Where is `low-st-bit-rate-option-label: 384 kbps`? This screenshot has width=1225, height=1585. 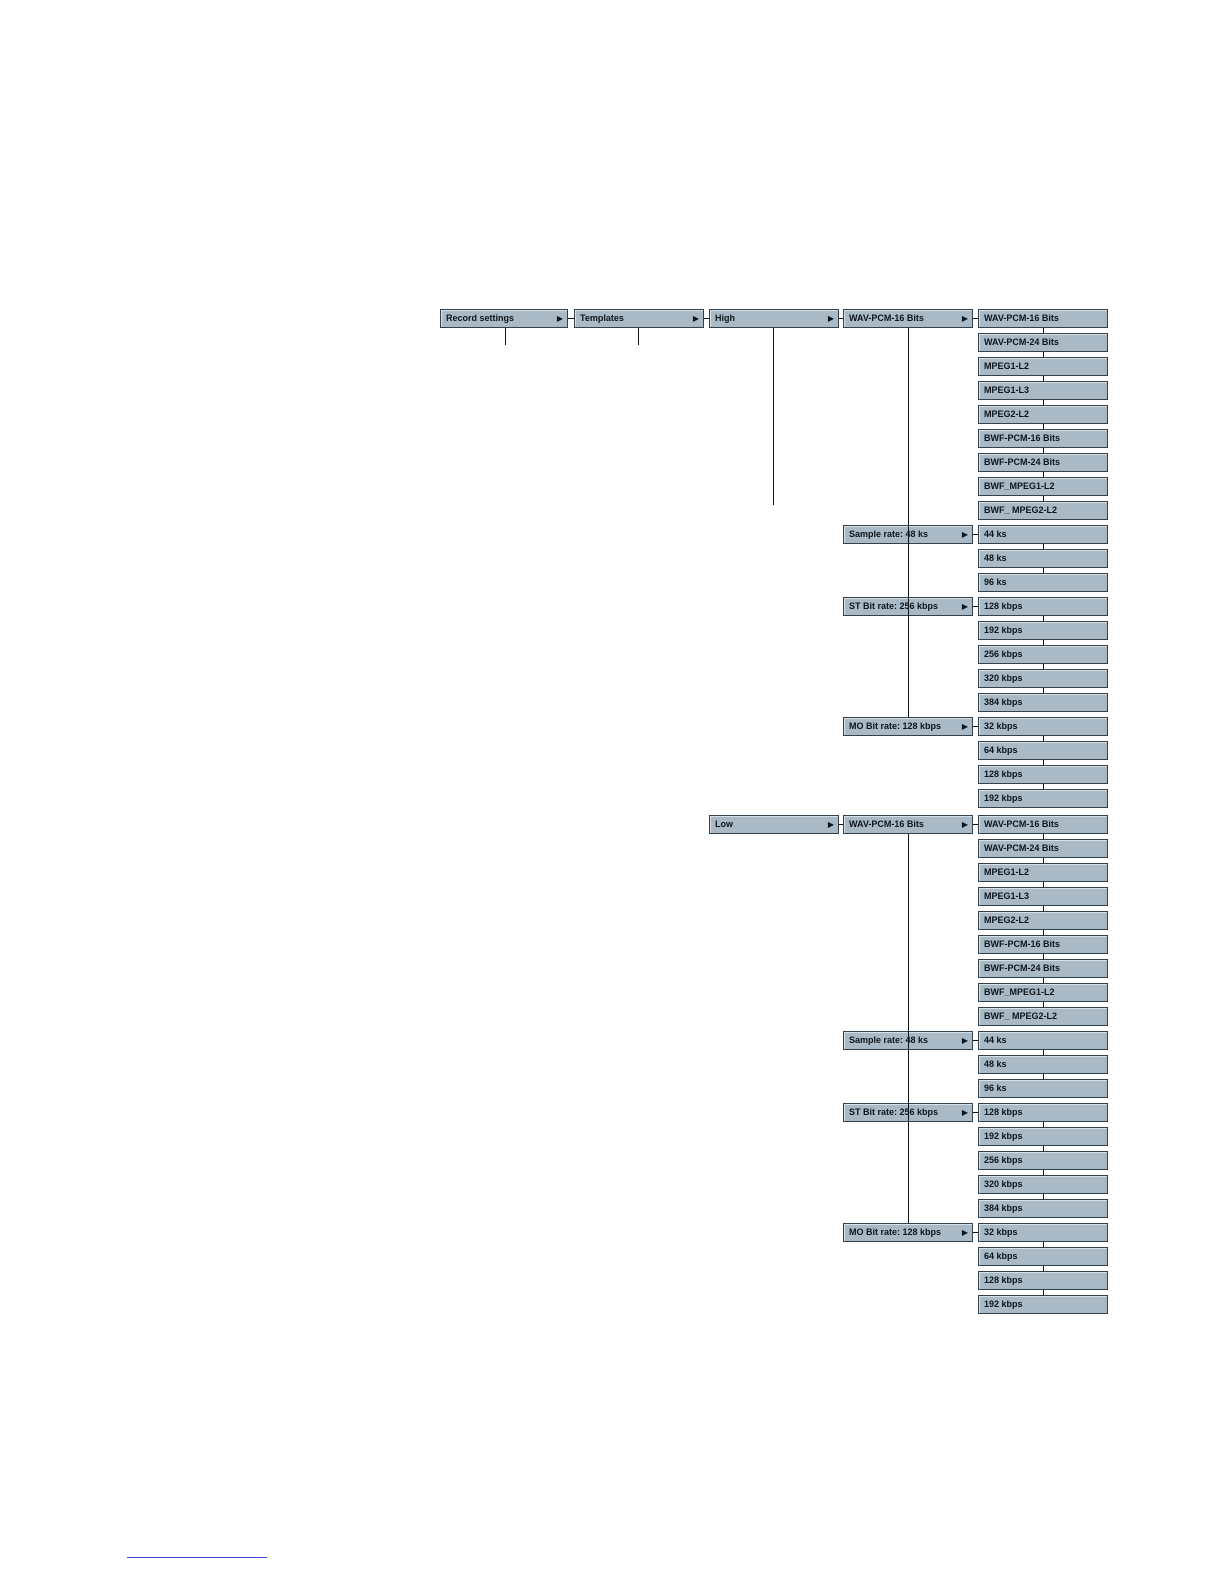 low-st-bit-rate-option-label: 384 kbps is located at coordinates (1003, 1208).